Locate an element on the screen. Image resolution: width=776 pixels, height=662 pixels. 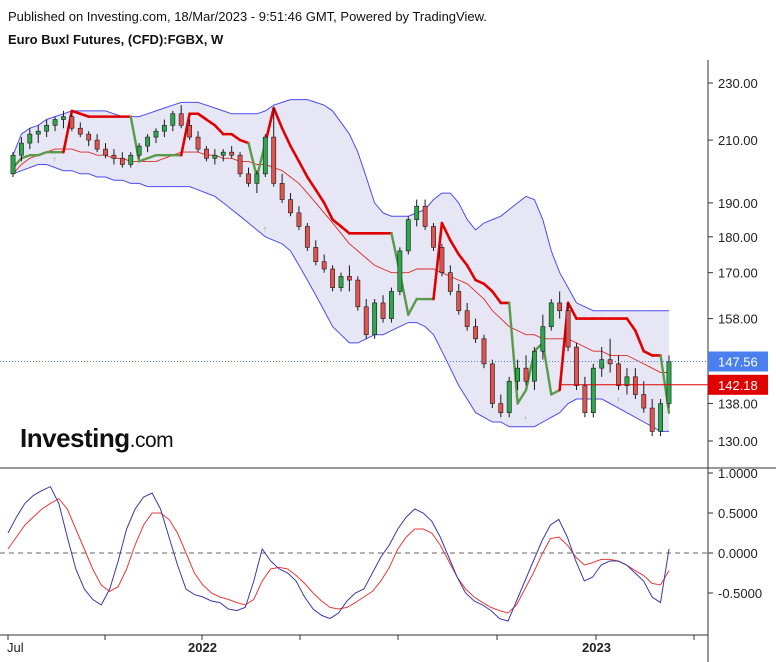
osc-tick-label: -0.5000 is located at coordinates (740, 593).